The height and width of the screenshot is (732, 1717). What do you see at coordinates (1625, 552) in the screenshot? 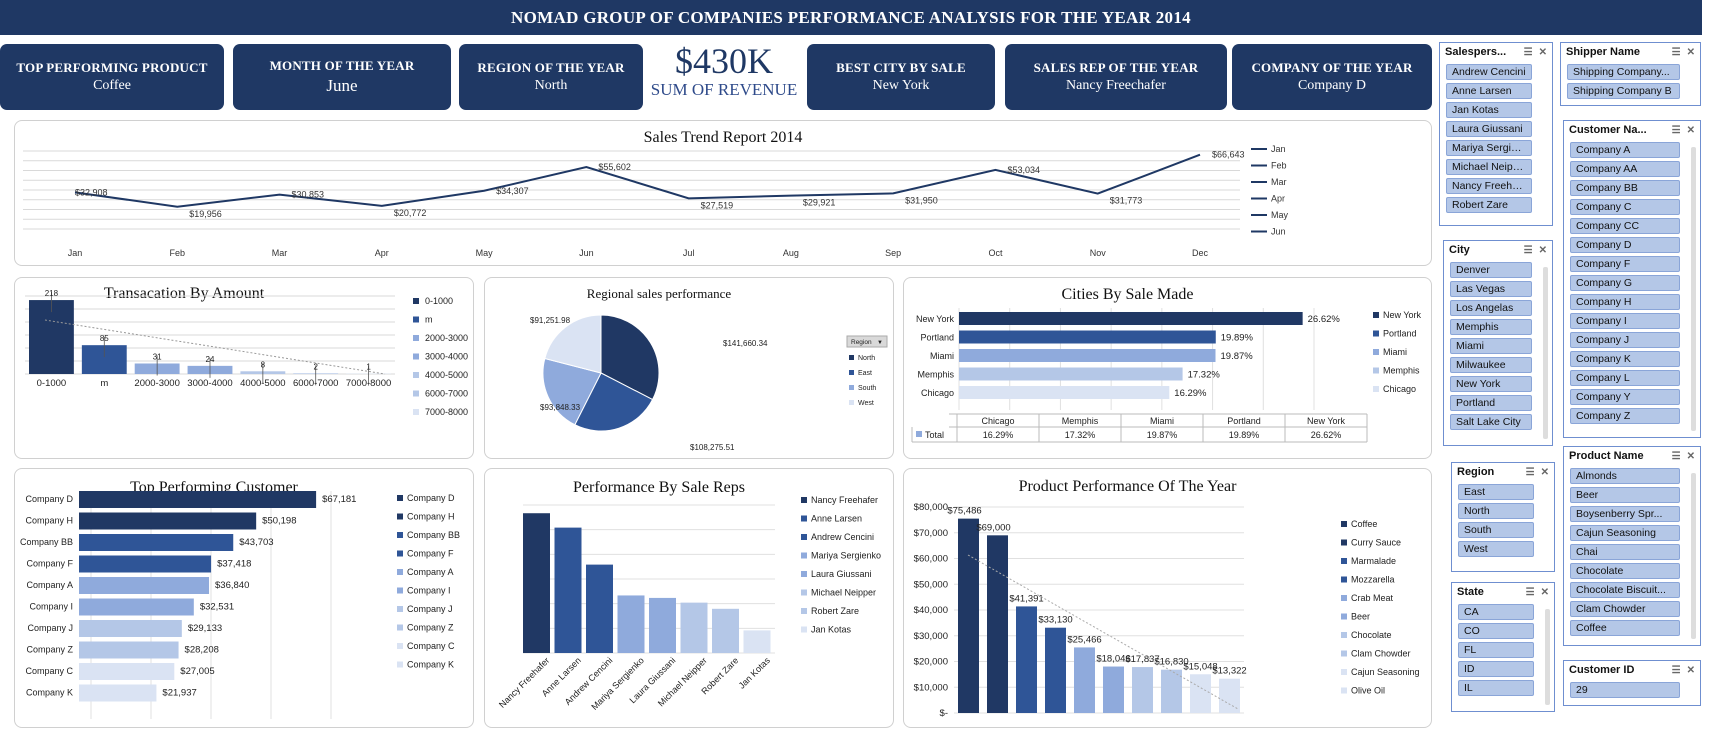
I see `slicer-item: Chai` at bounding box center [1625, 552].